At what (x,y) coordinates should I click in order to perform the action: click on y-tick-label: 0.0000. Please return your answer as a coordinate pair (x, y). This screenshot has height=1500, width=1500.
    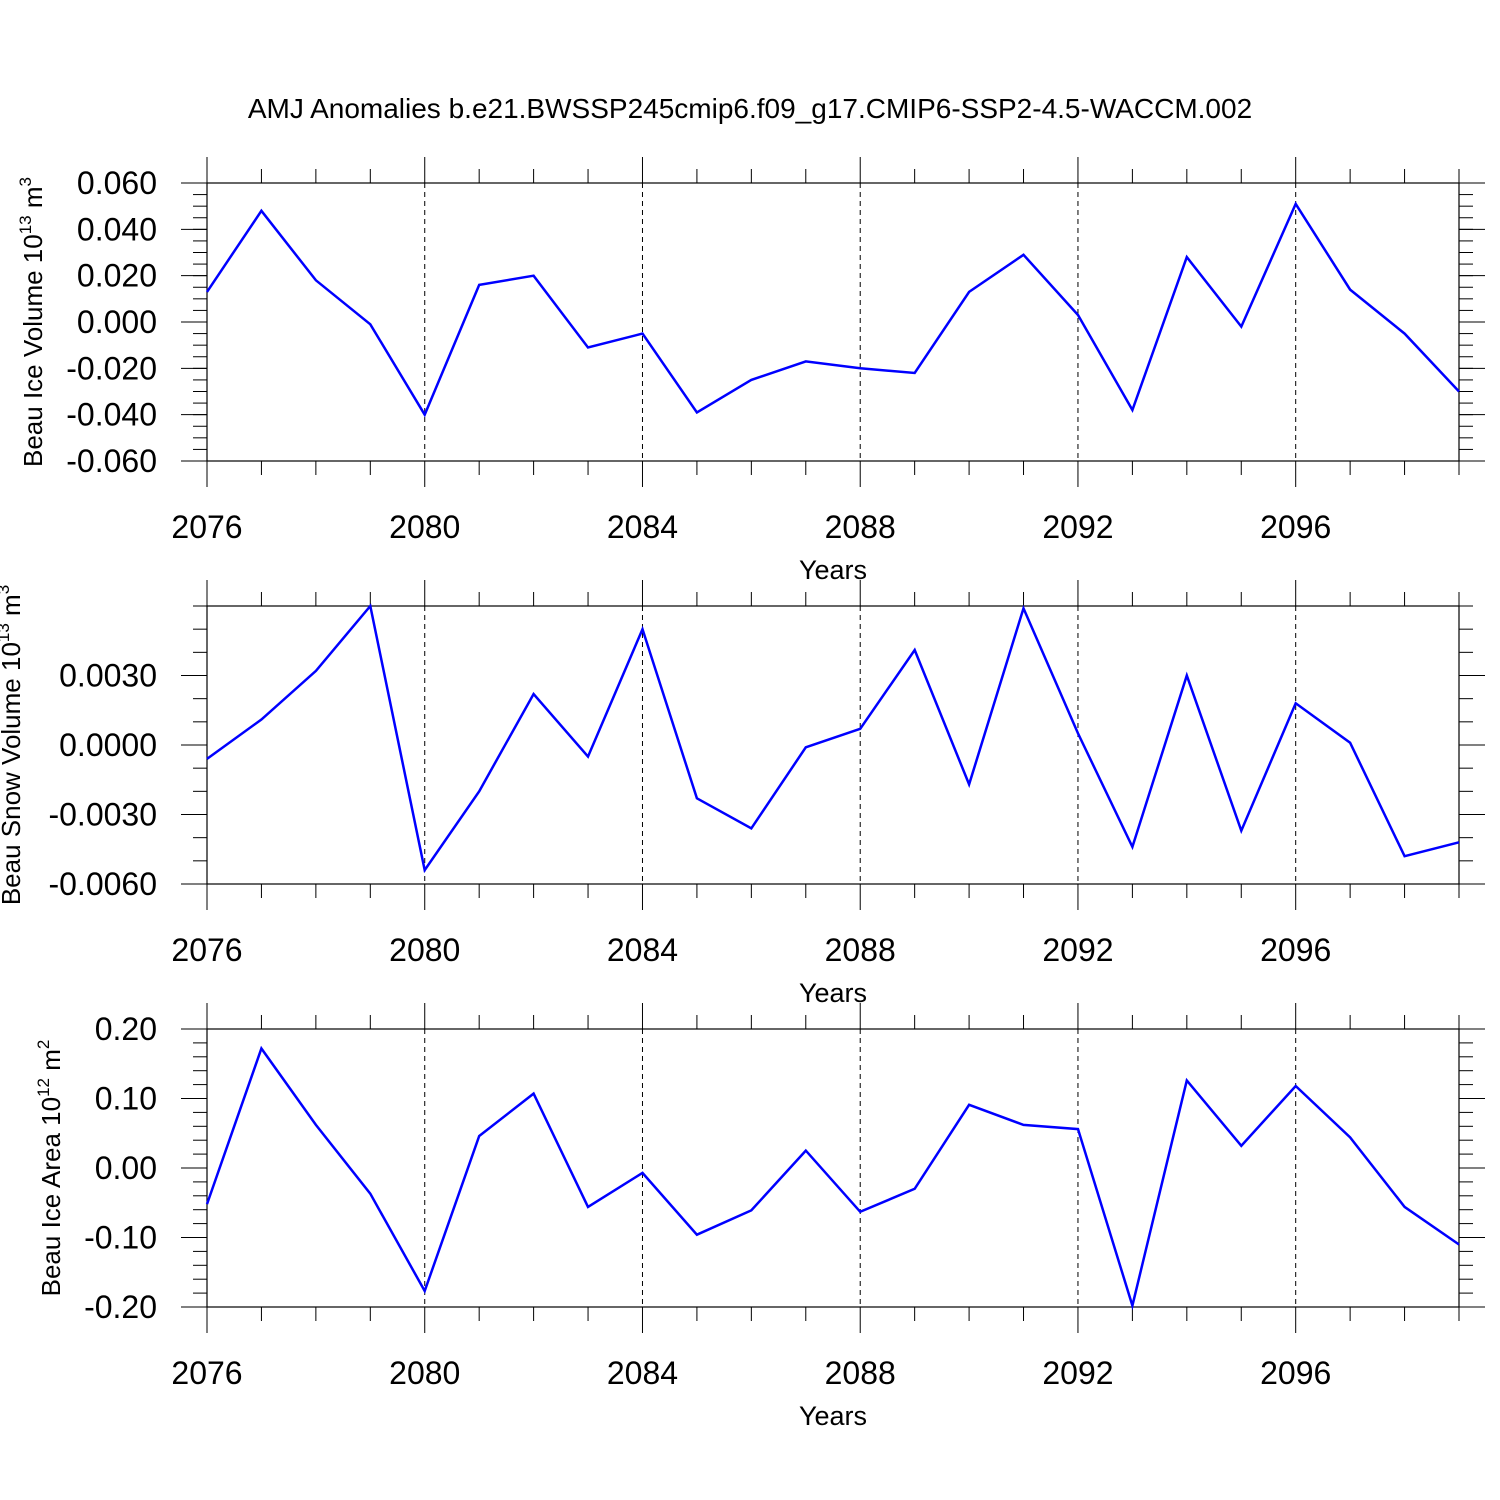
    Looking at the image, I should click on (108, 745).